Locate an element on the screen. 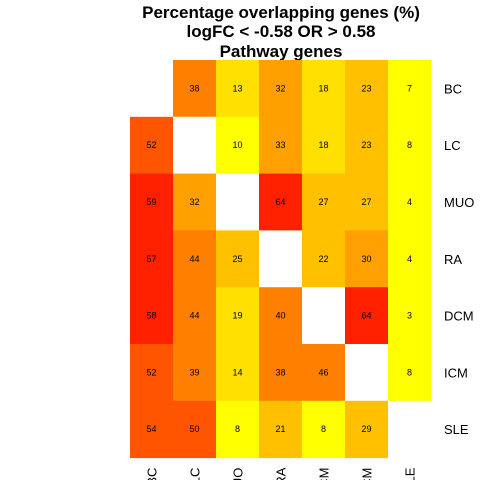  heatmap-cell-BC-DCM is located at coordinates (324, 89).